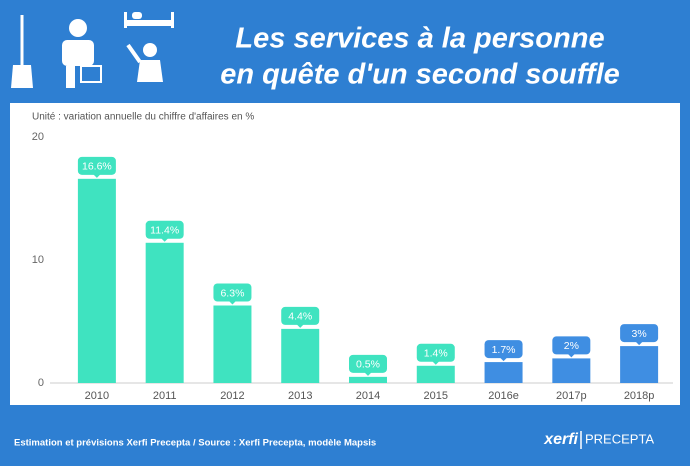  Describe the element at coordinates (92, 50) in the screenshot. I see `icons` at that location.